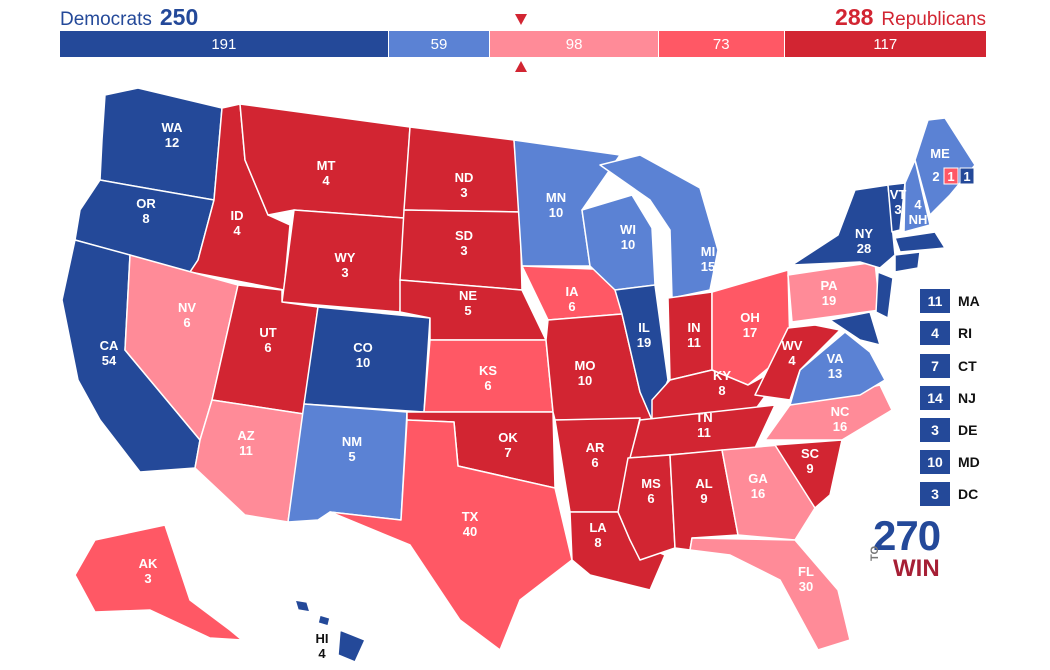  What do you see at coordinates (322, 646) in the screenshot?
I see `label-hi: HI 4` at bounding box center [322, 646].